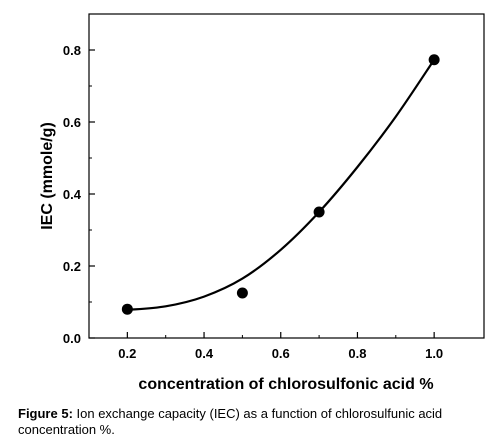 The width and height of the screenshot is (502, 444). What do you see at coordinates (72, 266) in the screenshot?
I see `y-tick-label: 0.2` at bounding box center [72, 266].